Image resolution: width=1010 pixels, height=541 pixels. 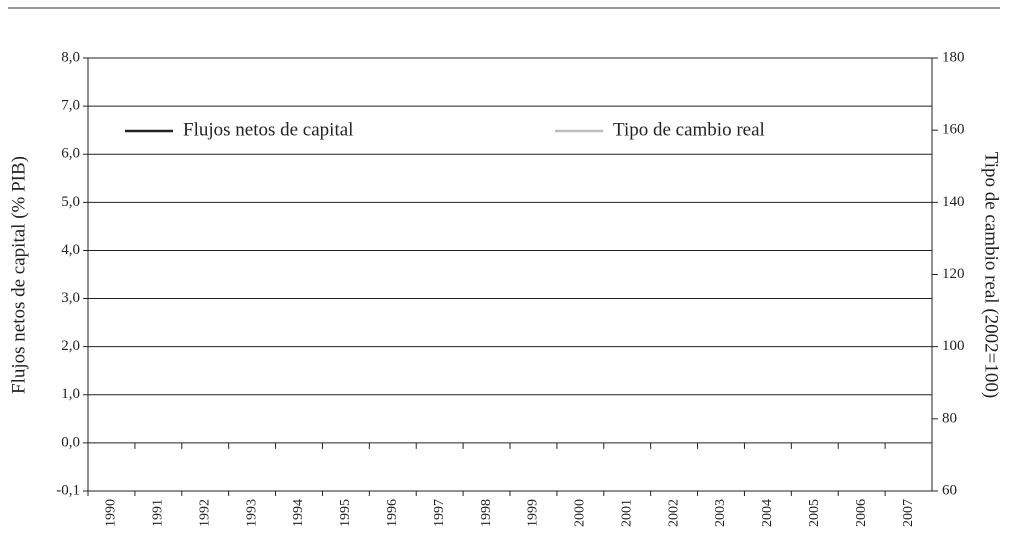 What do you see at coordinates (268, 129) in the screenshot?
I see `legend-label: Flujos netos de capital` at bounding box center [268, 129].